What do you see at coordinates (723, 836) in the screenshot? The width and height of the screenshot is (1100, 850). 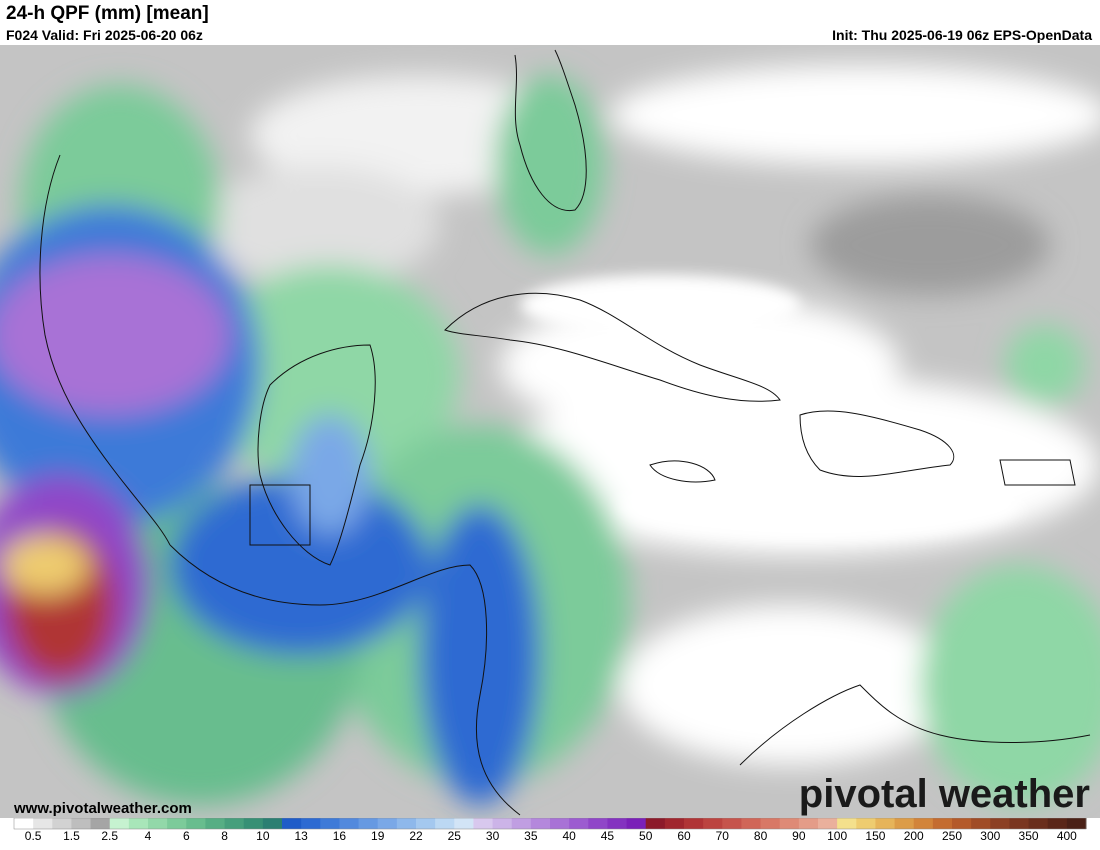 I see `colorbar-label: 70` at bounding box center [723, 836].